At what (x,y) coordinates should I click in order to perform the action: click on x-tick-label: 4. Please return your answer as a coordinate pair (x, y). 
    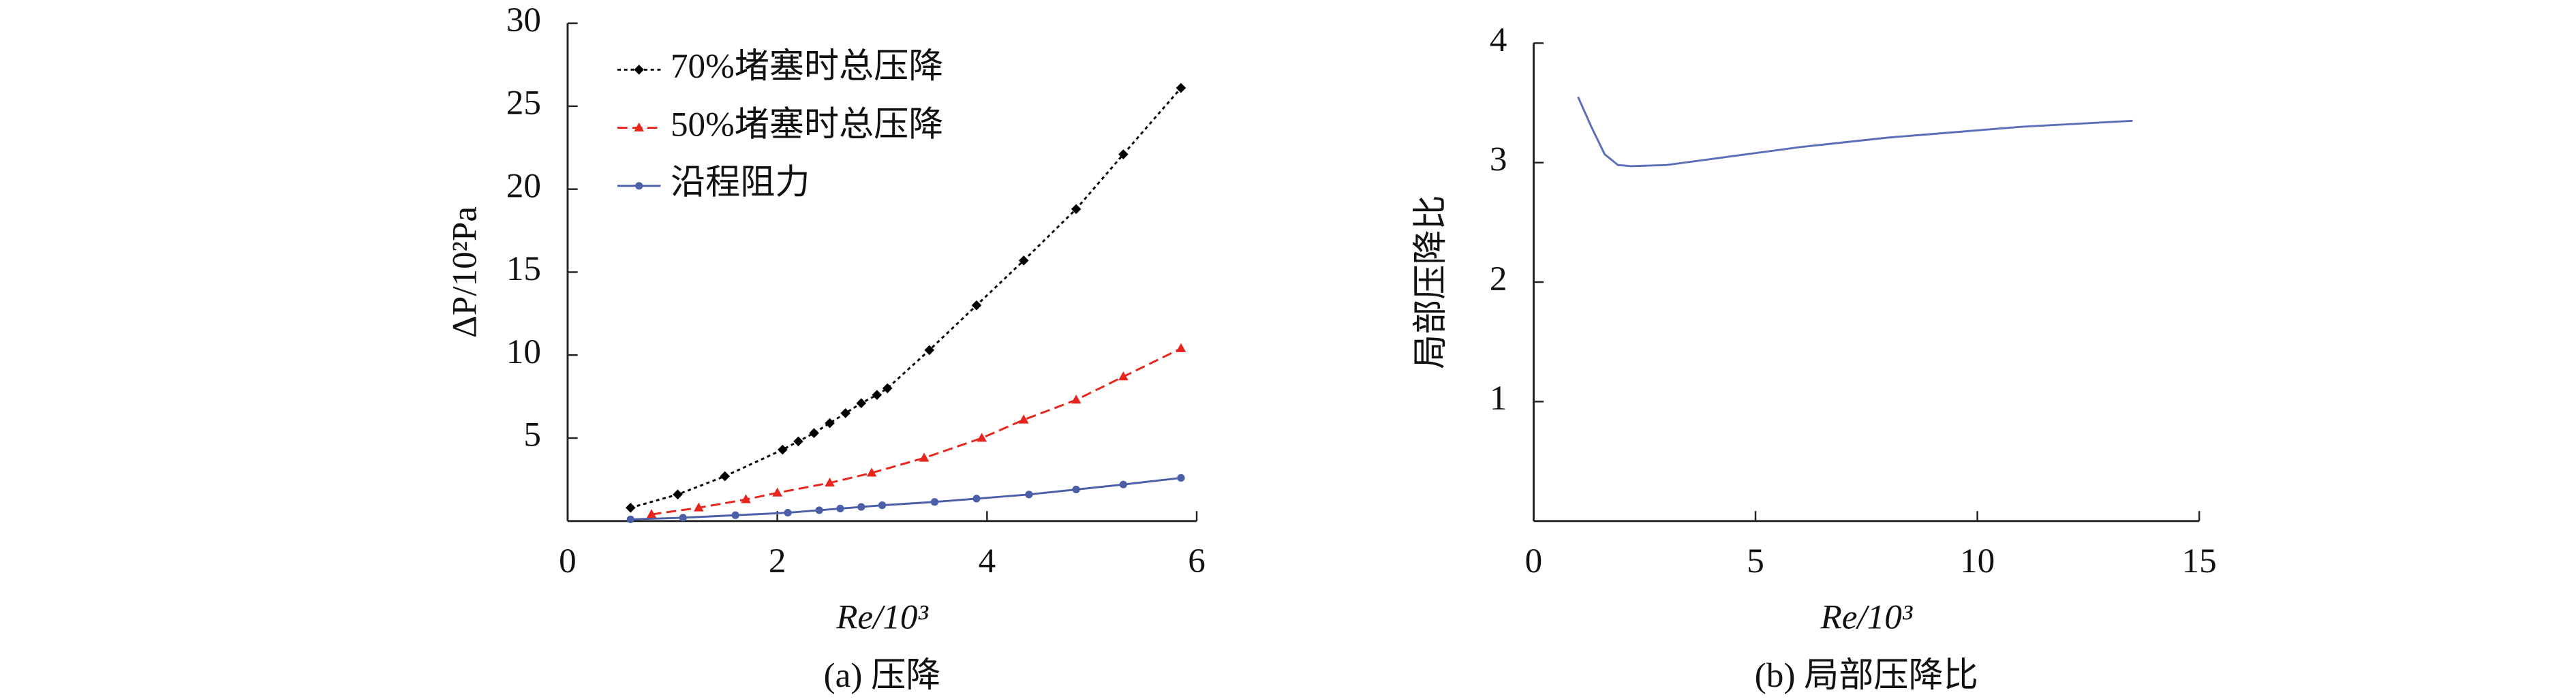
    Looking at the image, I should click on (987, 561).